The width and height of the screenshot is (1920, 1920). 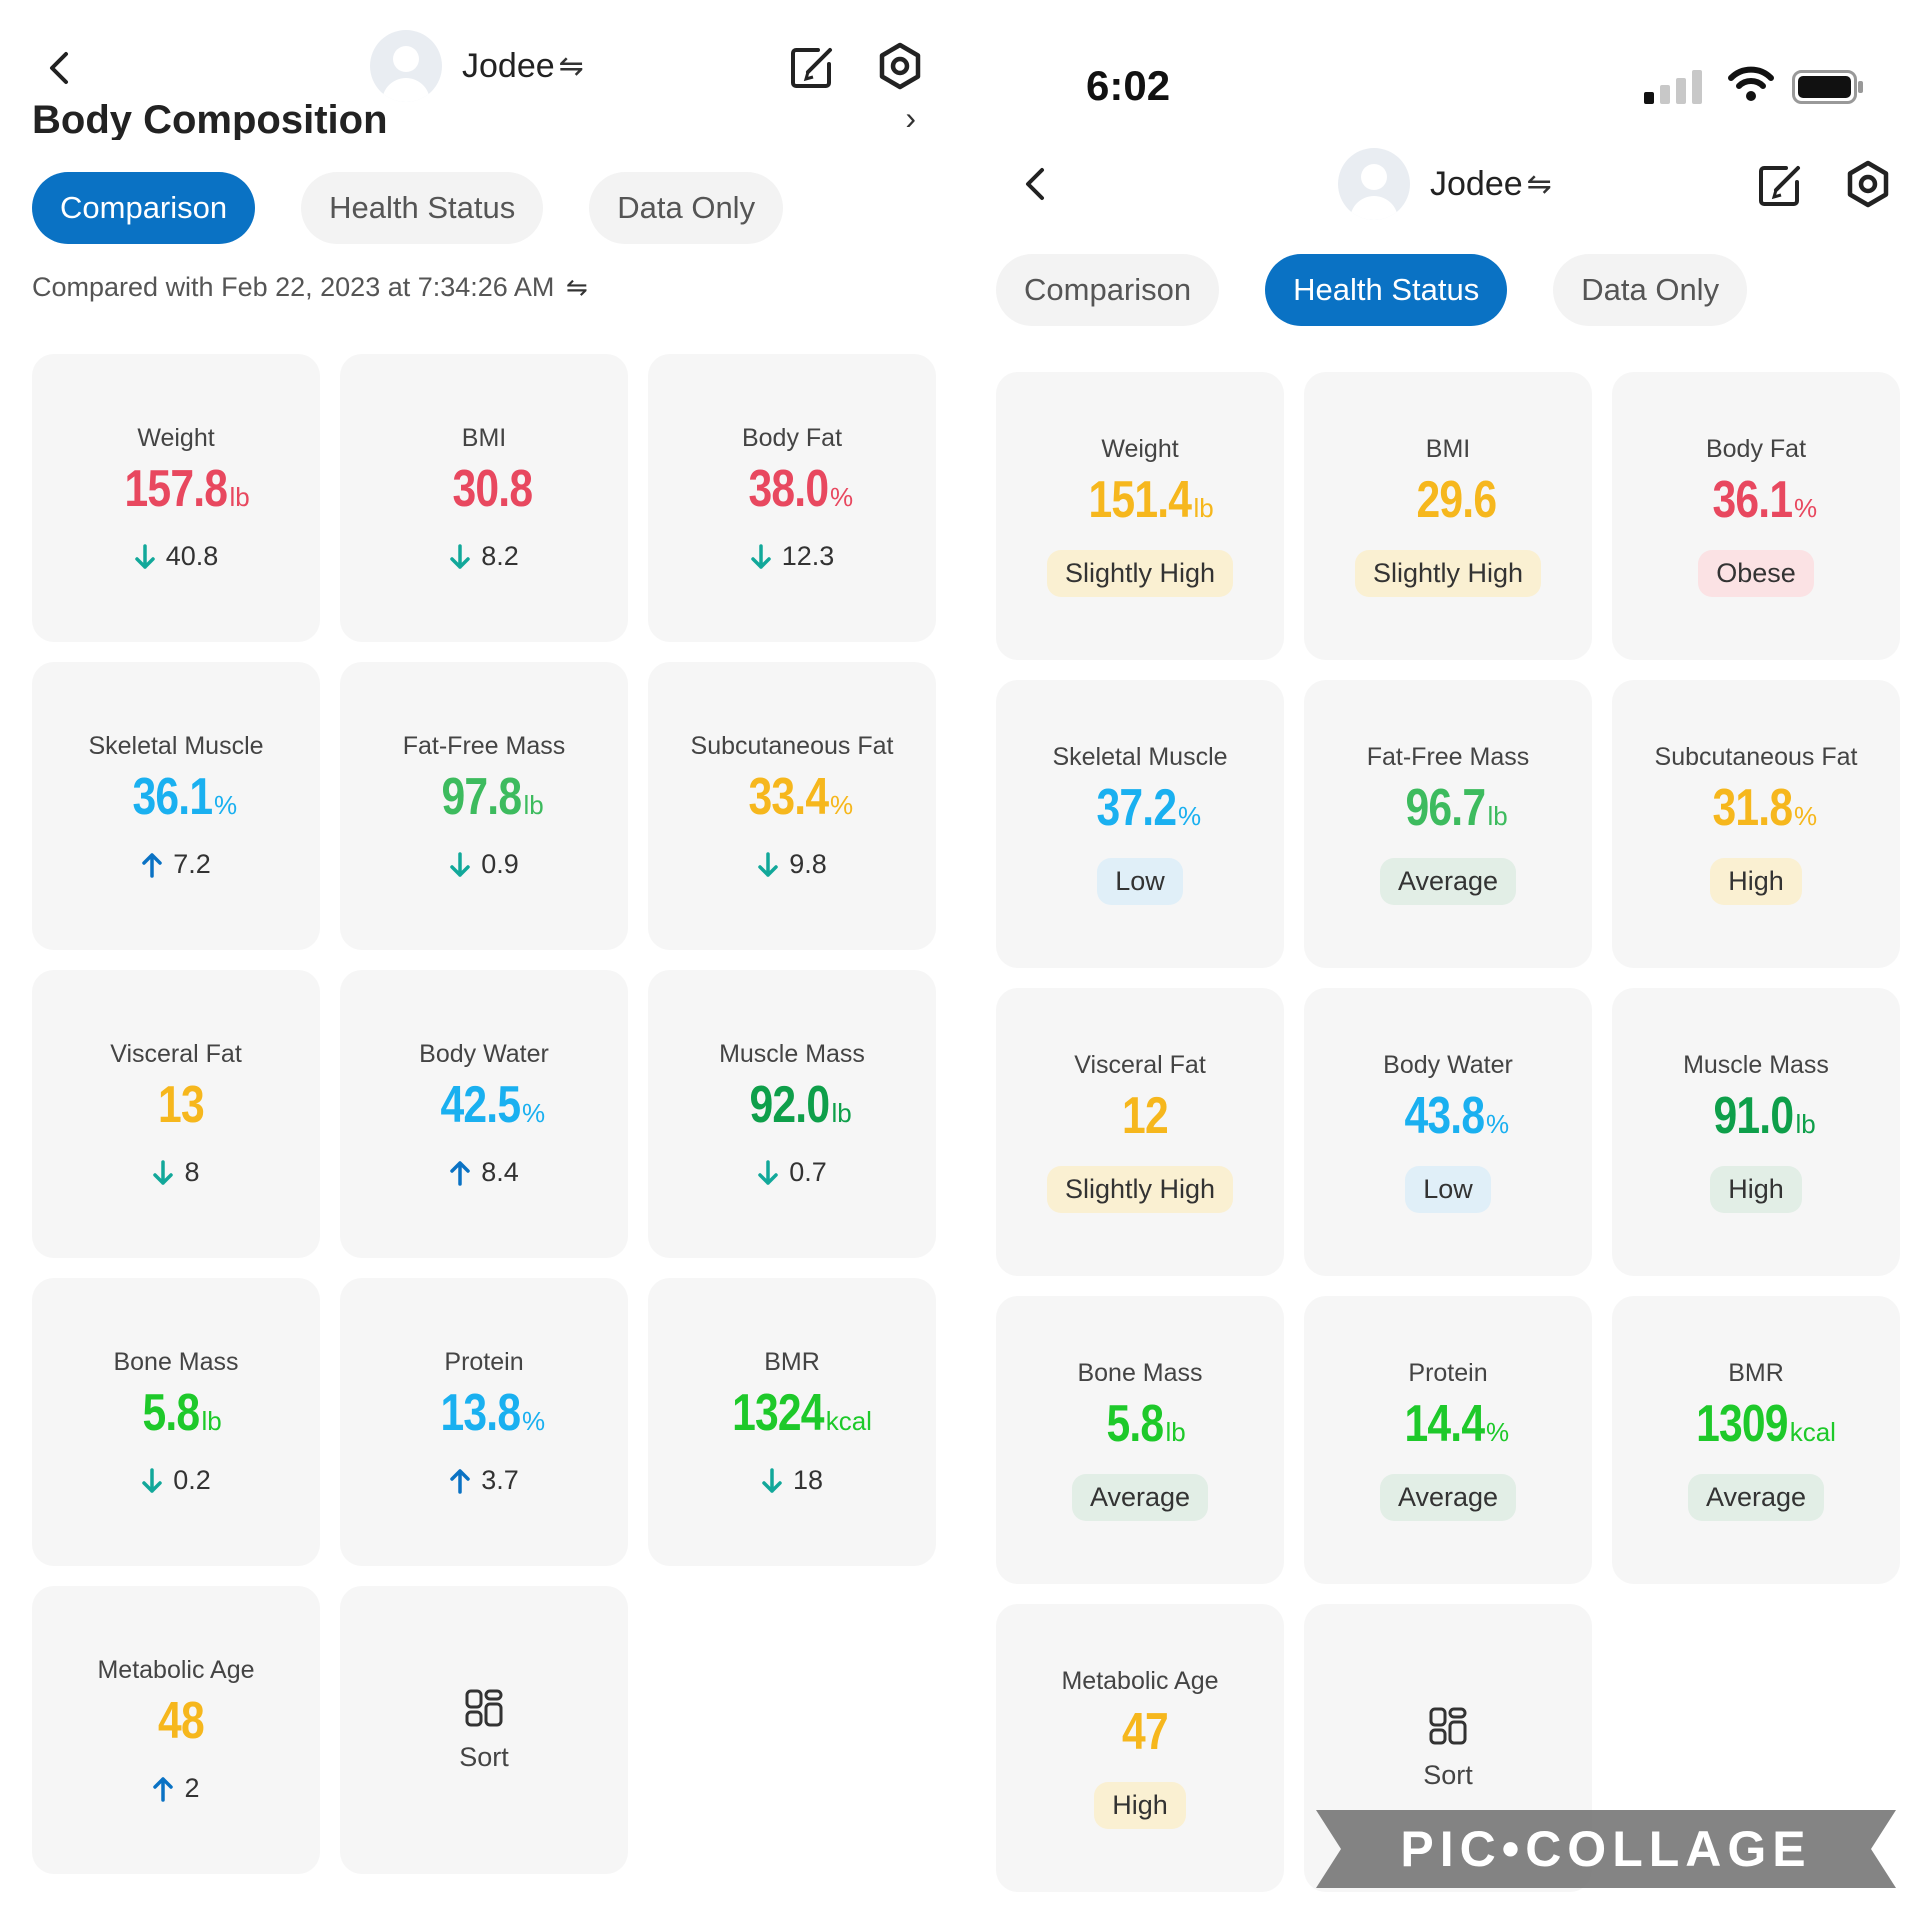 What do you see at coordinates (1444, 1116) in the screenshot?
I see `metric-value: 43.8` at bounding box center [1444, 1116].